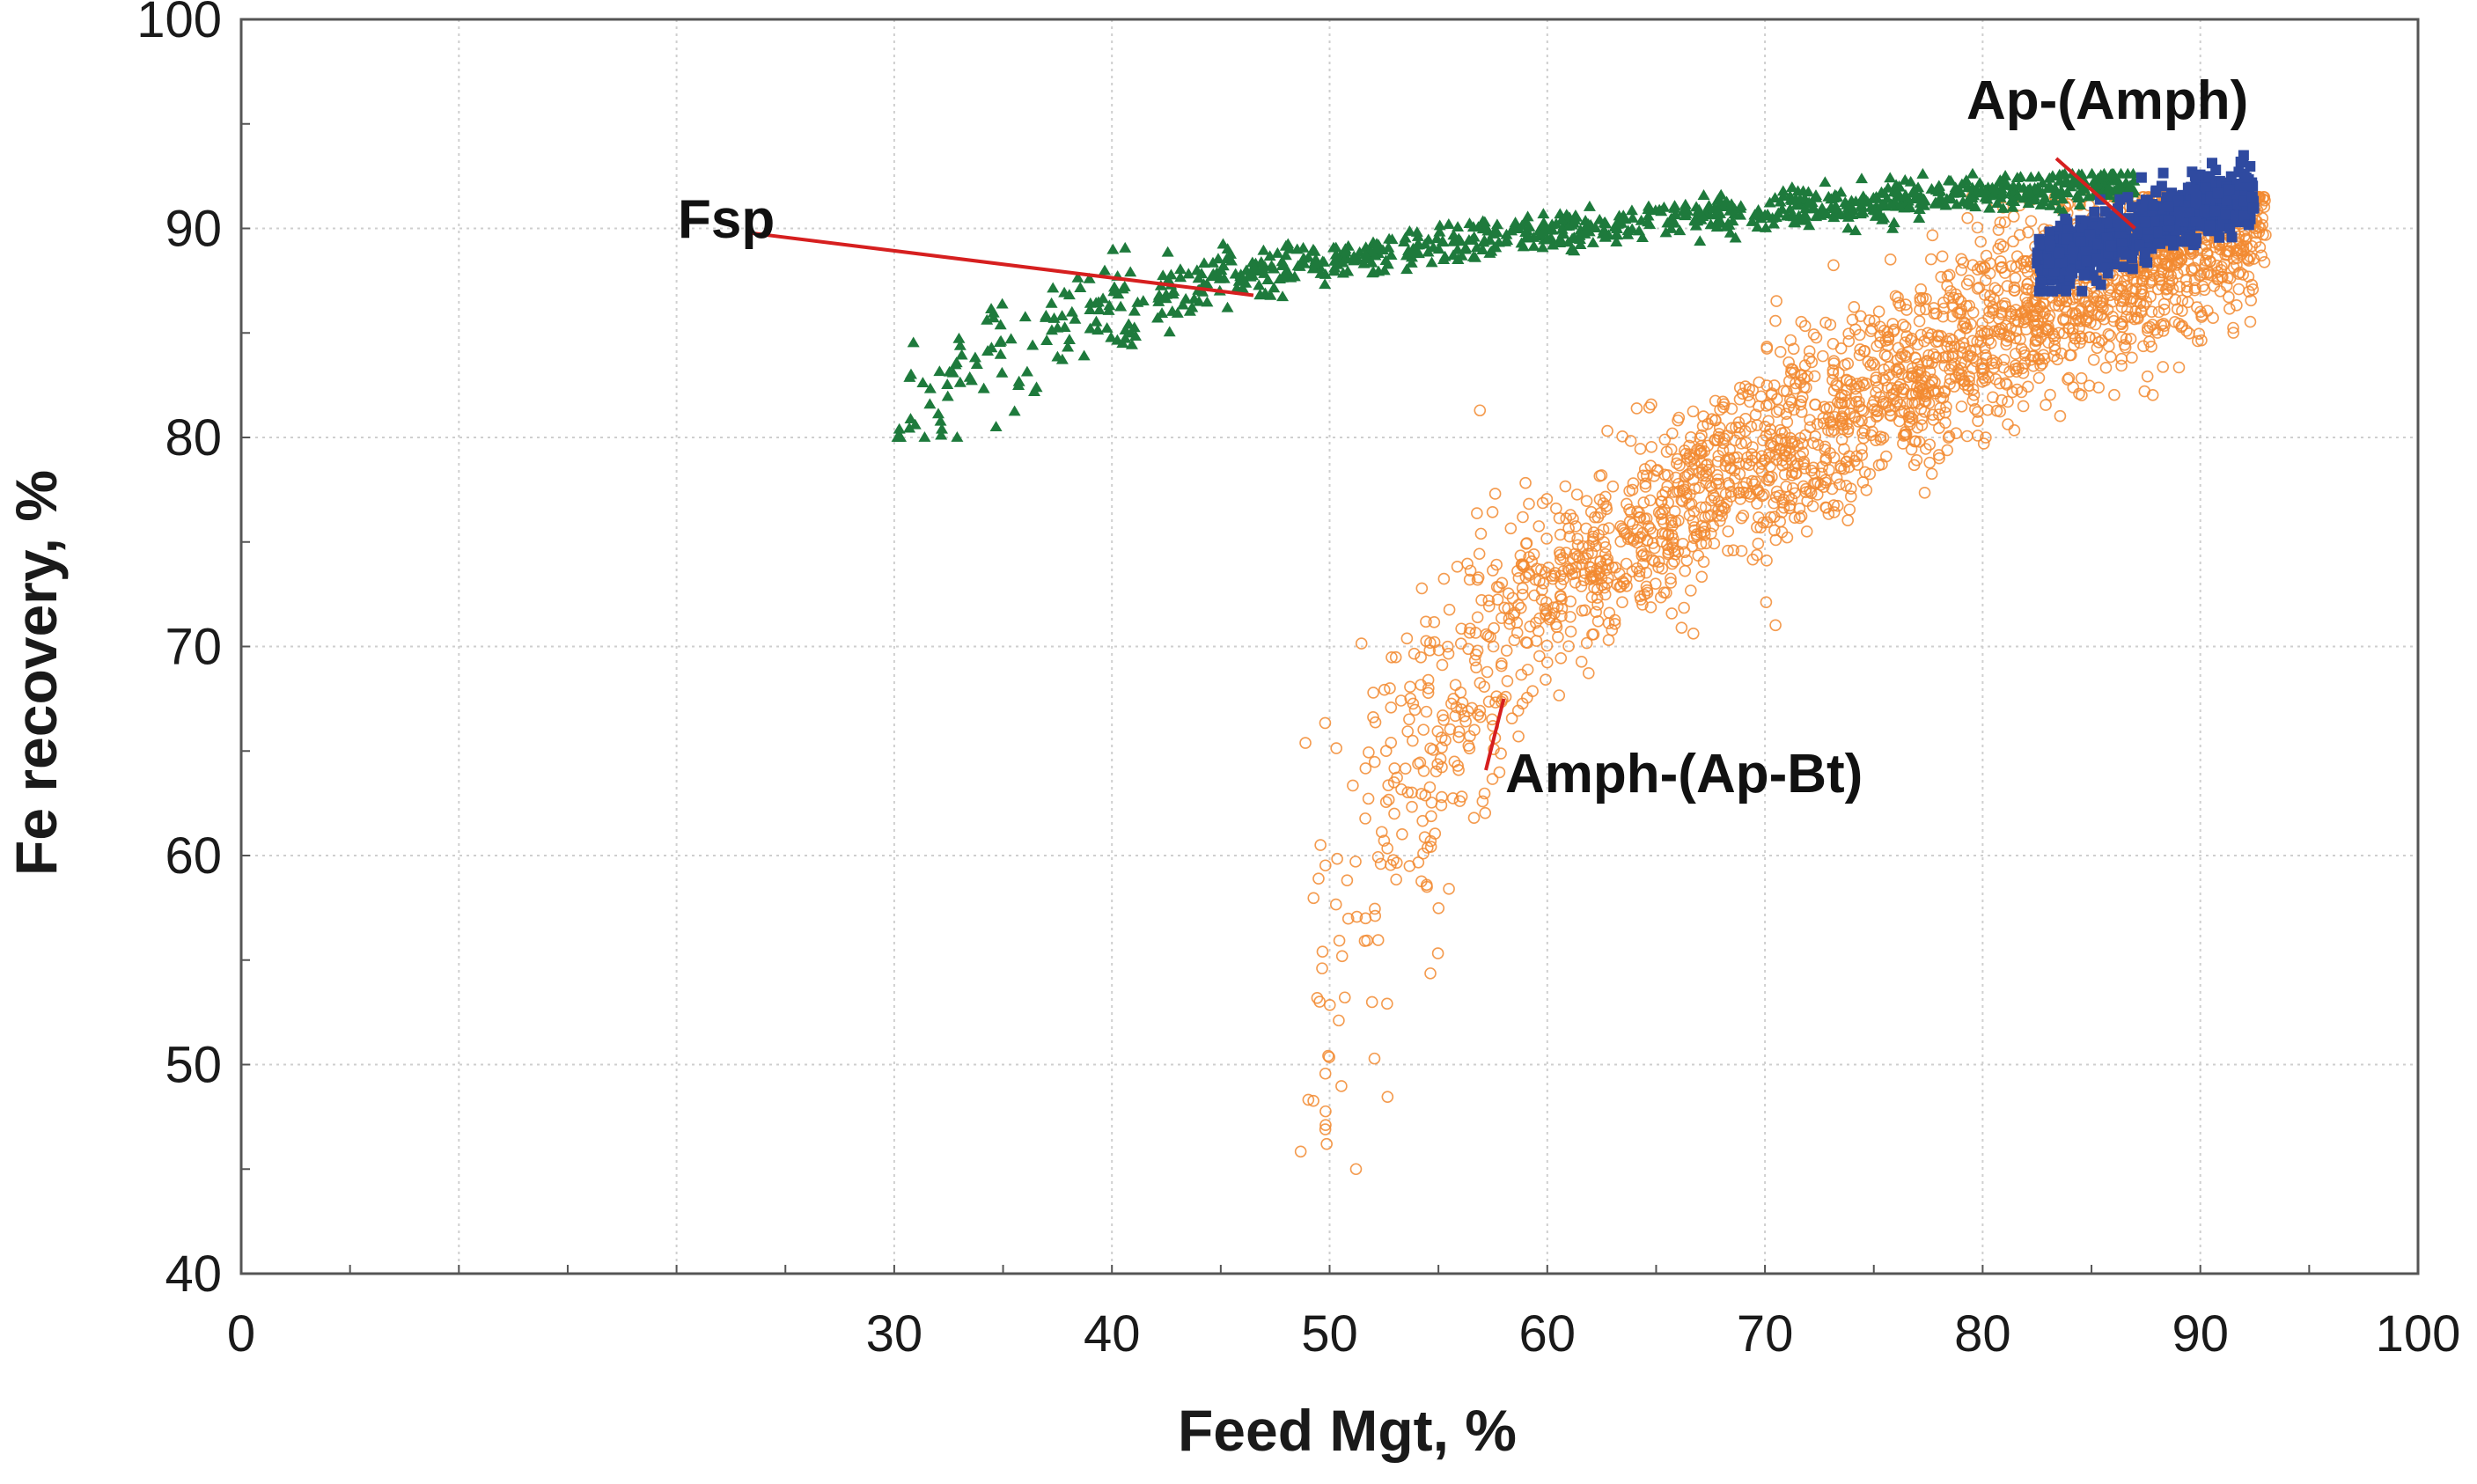 Image resolution: width=2477 pixels, height=1484 pixels. I want to click on y-tick-label: 80, so click(193, 438).